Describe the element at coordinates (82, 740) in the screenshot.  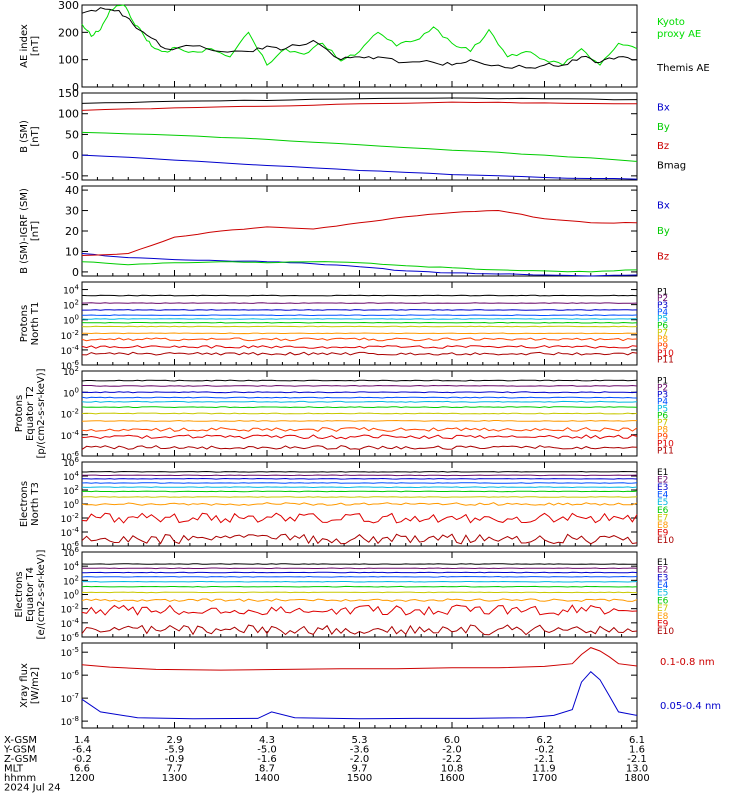
I see `ephemeris-value: 1.4` at that location.